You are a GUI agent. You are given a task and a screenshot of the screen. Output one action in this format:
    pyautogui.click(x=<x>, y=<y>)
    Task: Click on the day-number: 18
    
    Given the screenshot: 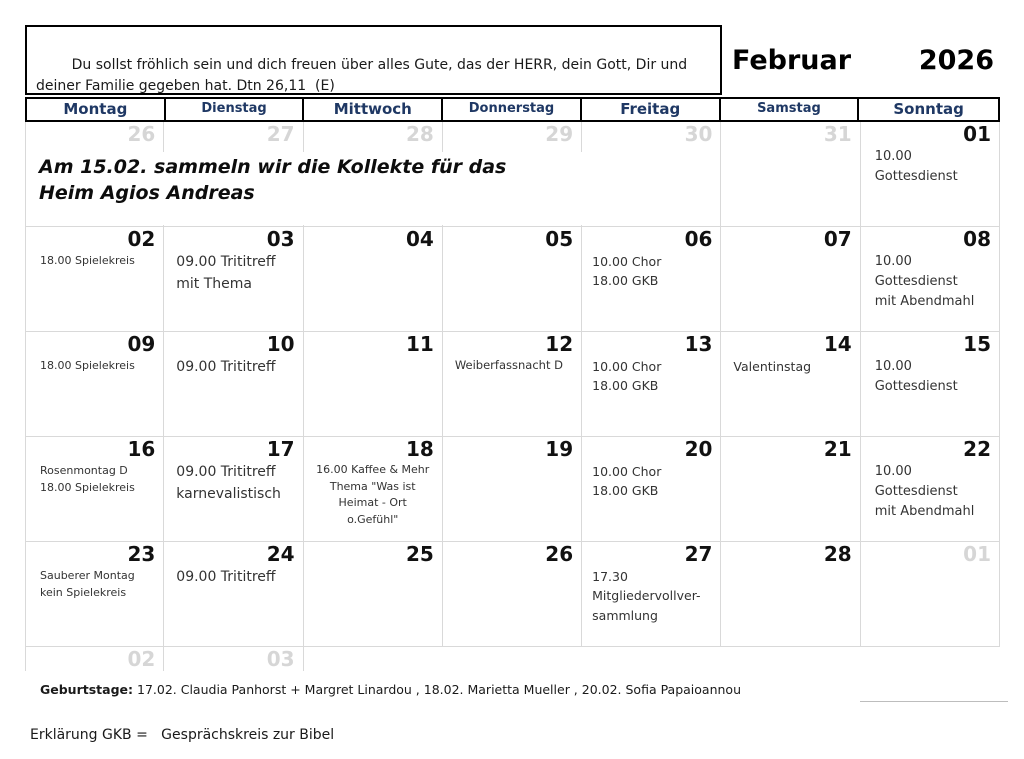 What is the action you would take?
    pyautogui.click(x=420, y=449)
    